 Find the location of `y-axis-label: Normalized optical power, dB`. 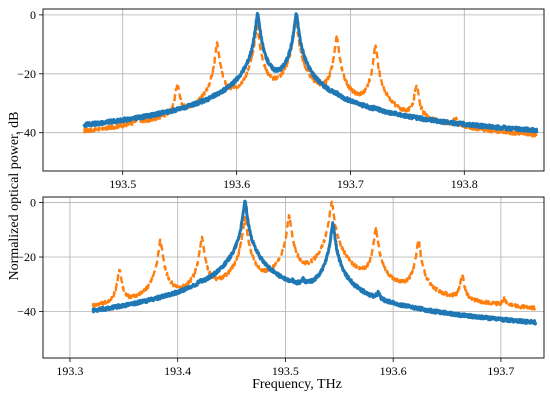

y-axis-label: Normalized optical power, dB is located at coordinates (14, 196).